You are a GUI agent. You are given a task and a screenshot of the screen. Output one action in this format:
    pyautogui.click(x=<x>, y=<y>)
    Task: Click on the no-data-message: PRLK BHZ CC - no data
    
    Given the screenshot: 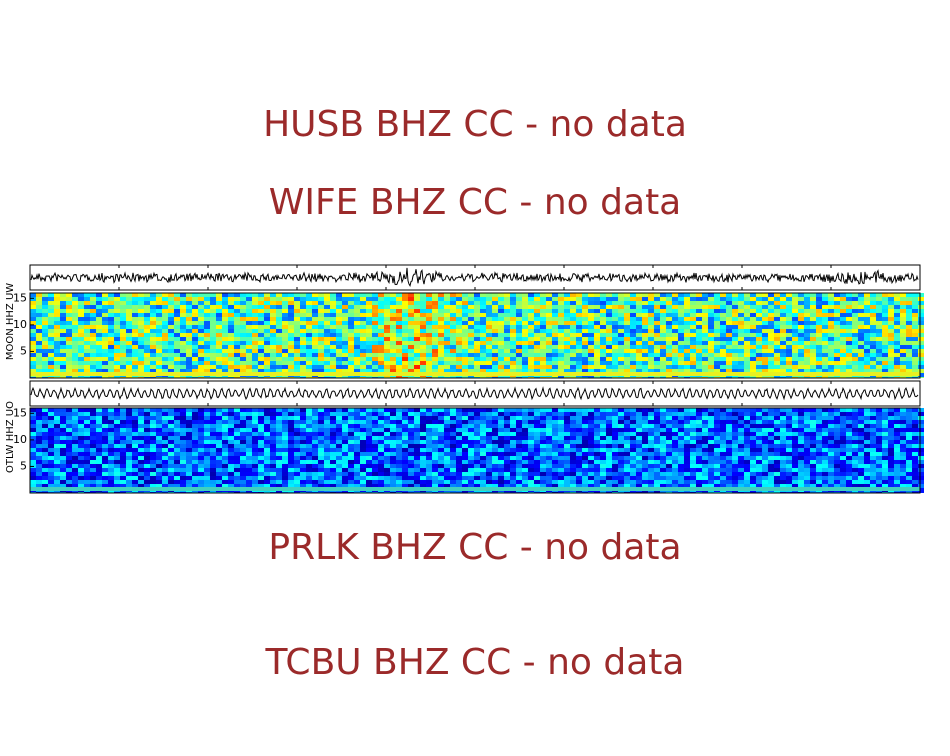 What is the action you would take?
    pyautogui.click(x=474, y=547)
    